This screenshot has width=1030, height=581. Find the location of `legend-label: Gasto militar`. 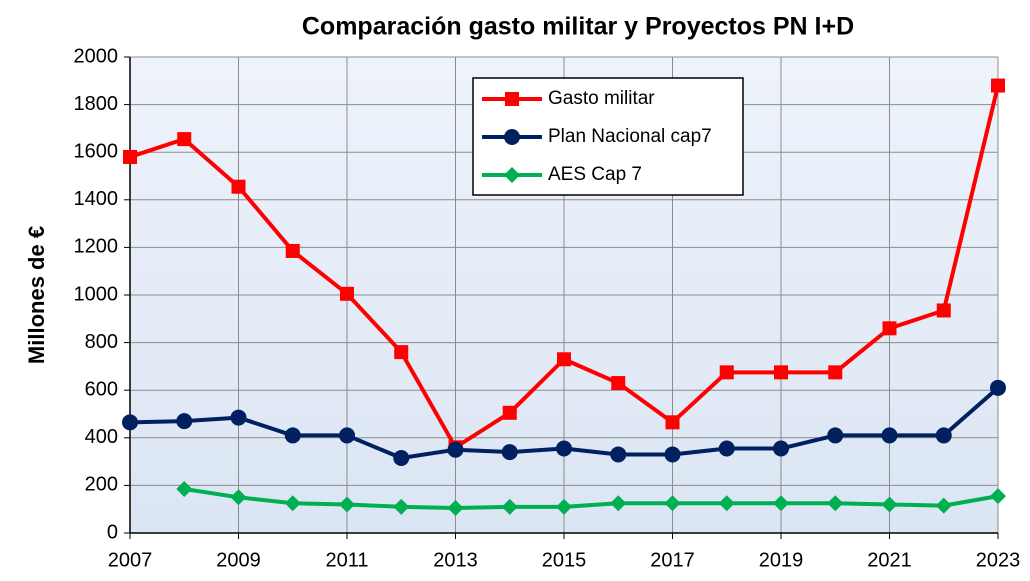

legend-label: Gasto militar is located at coordinates (601, 98).